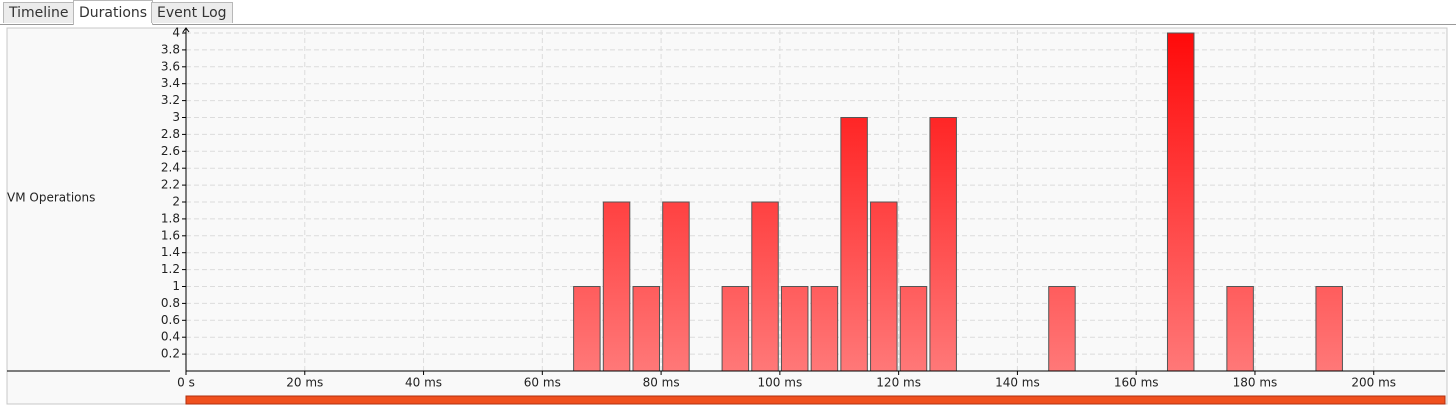  I want to click on tab: Durations, so click(113, 12).